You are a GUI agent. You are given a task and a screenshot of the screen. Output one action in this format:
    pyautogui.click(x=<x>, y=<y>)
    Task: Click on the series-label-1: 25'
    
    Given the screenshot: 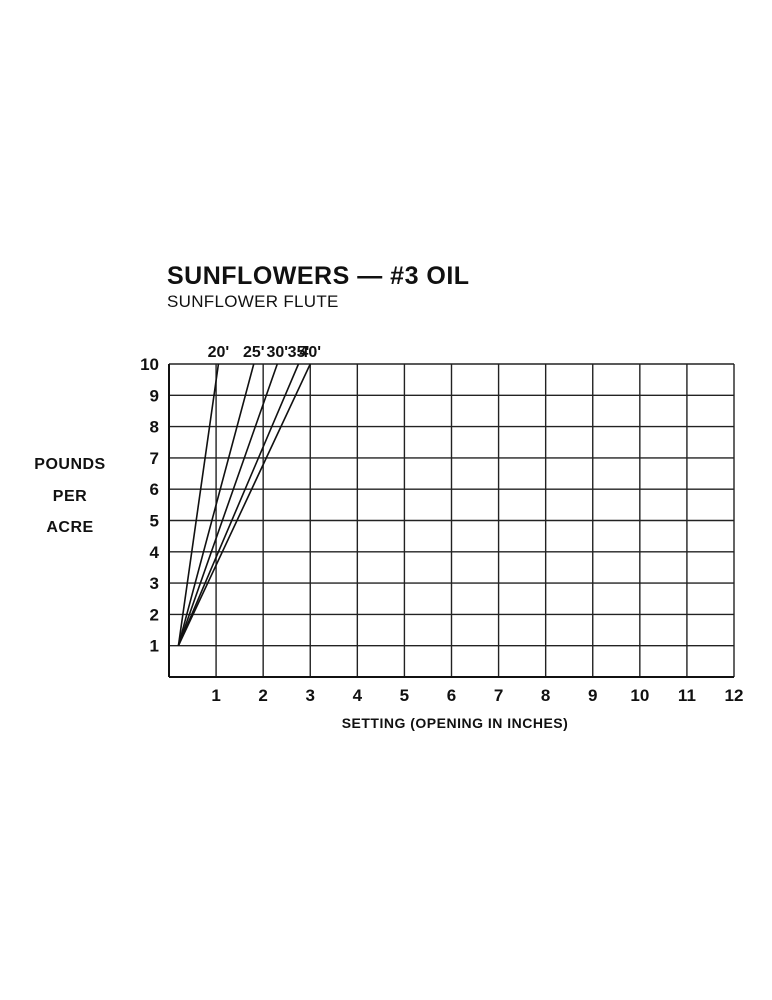 What is the action you would take?
    pyautogui.click(x=254, y=352)
    